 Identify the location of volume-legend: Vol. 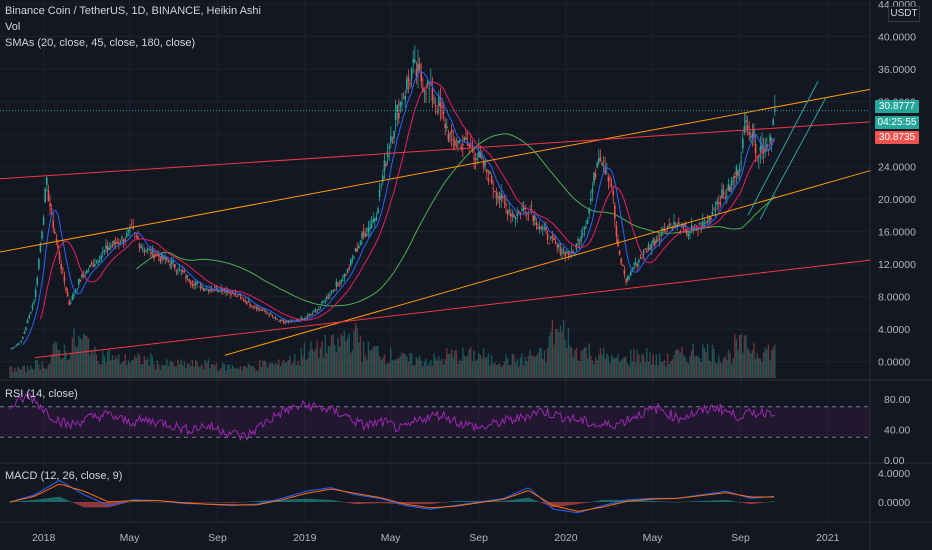
(13, 27).